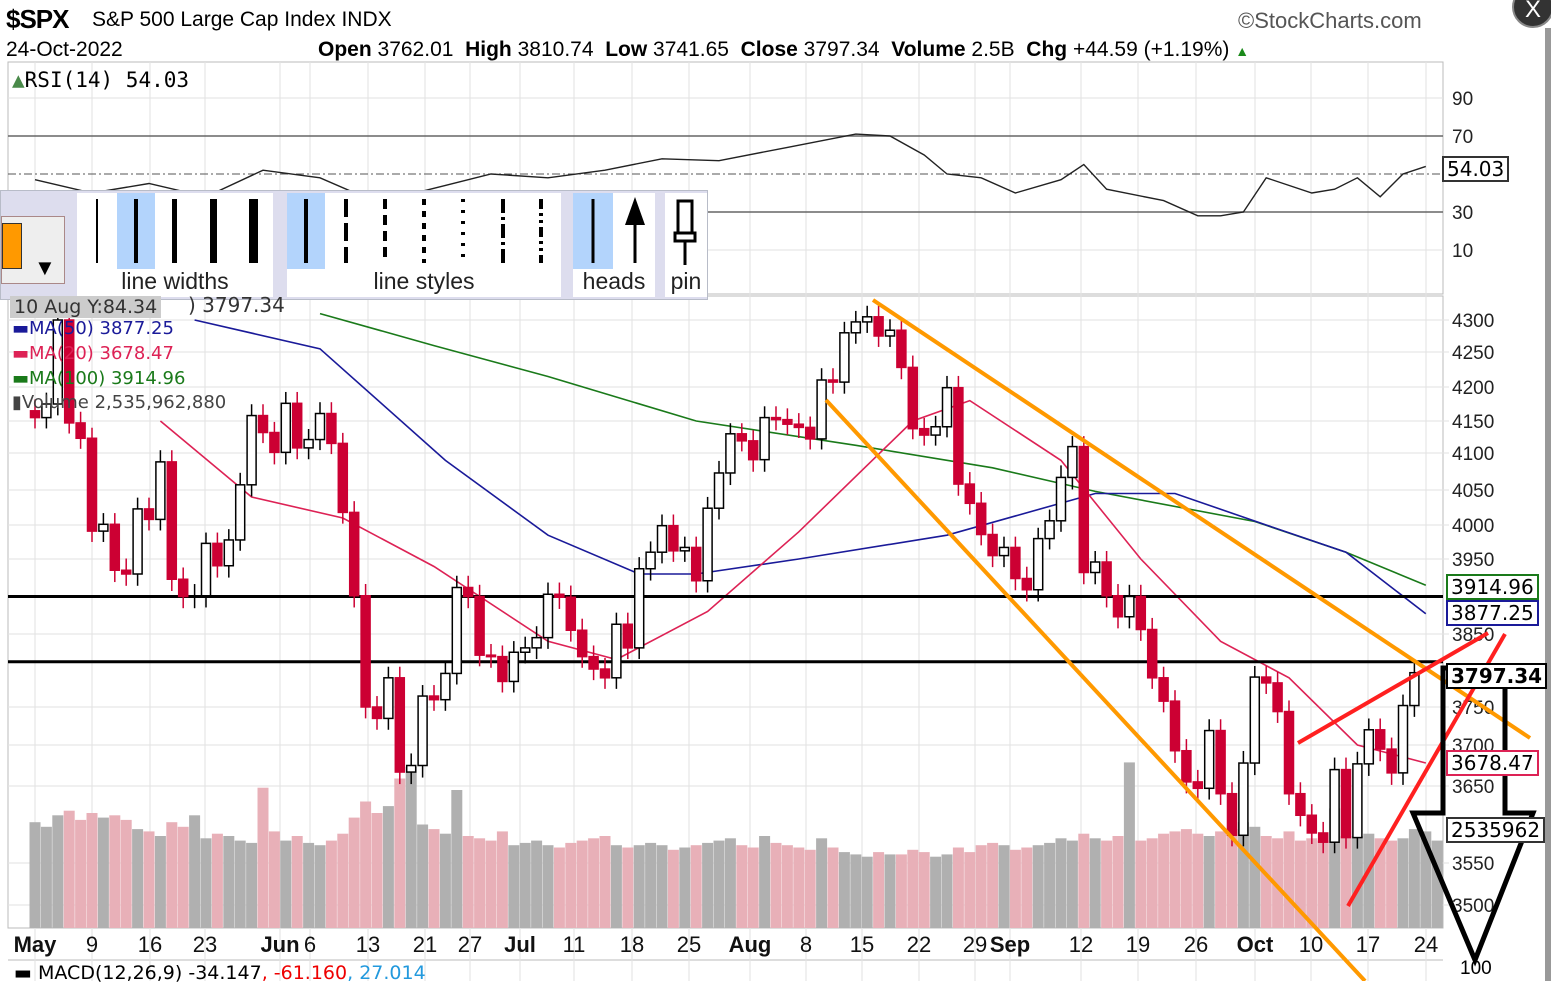 Image resolution: width=1551 pixels, height=984 pixels. Describe the element at coordinates (1473, 560) in the screenshot. I see `price-tick-label: 3950` at that location.